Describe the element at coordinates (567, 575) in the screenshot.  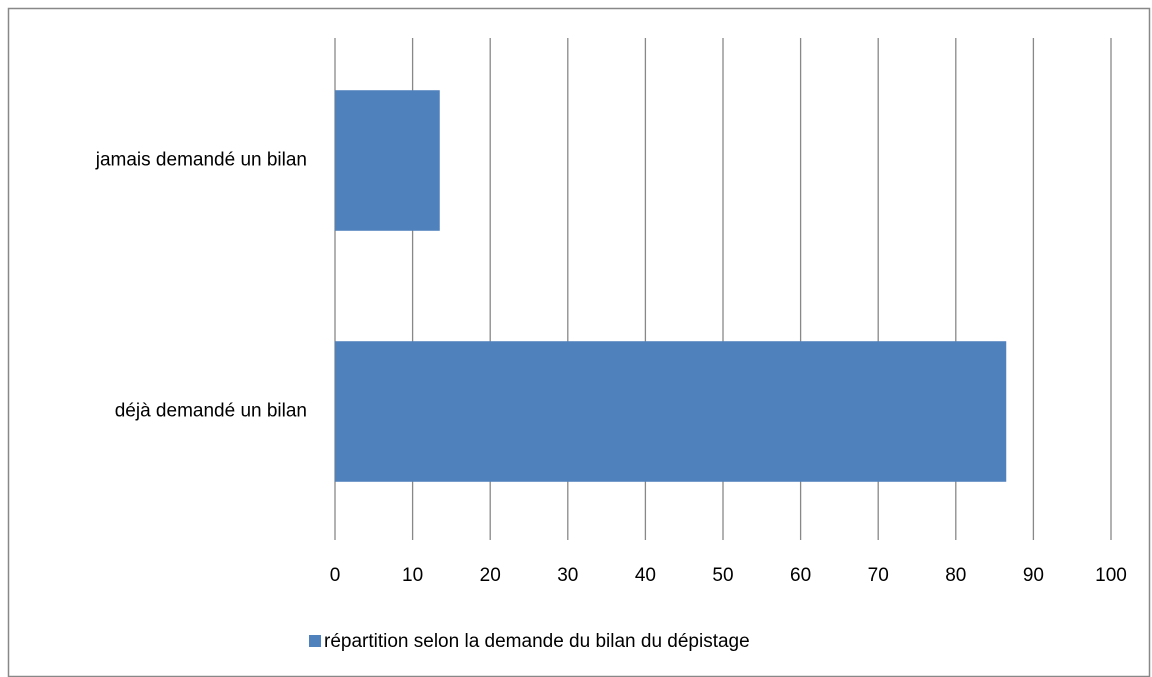
I see `x-tick-label: 30` at that location.